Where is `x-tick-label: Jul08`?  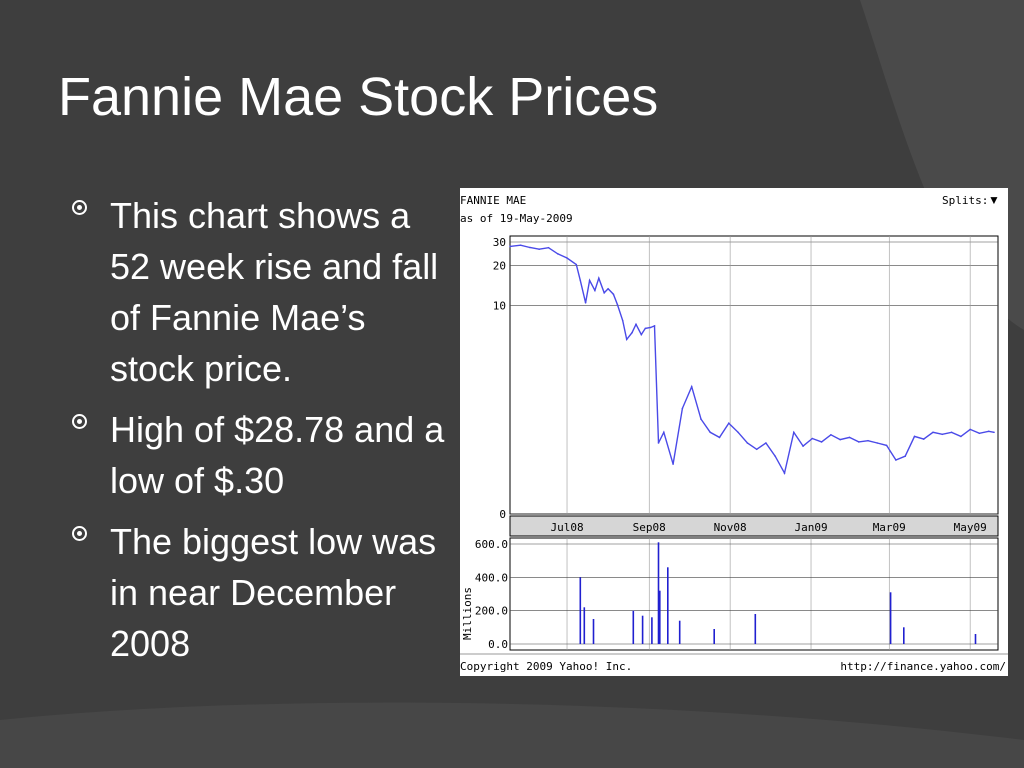 x-tick-label: Jul08 is located at coordinates (566, 527).